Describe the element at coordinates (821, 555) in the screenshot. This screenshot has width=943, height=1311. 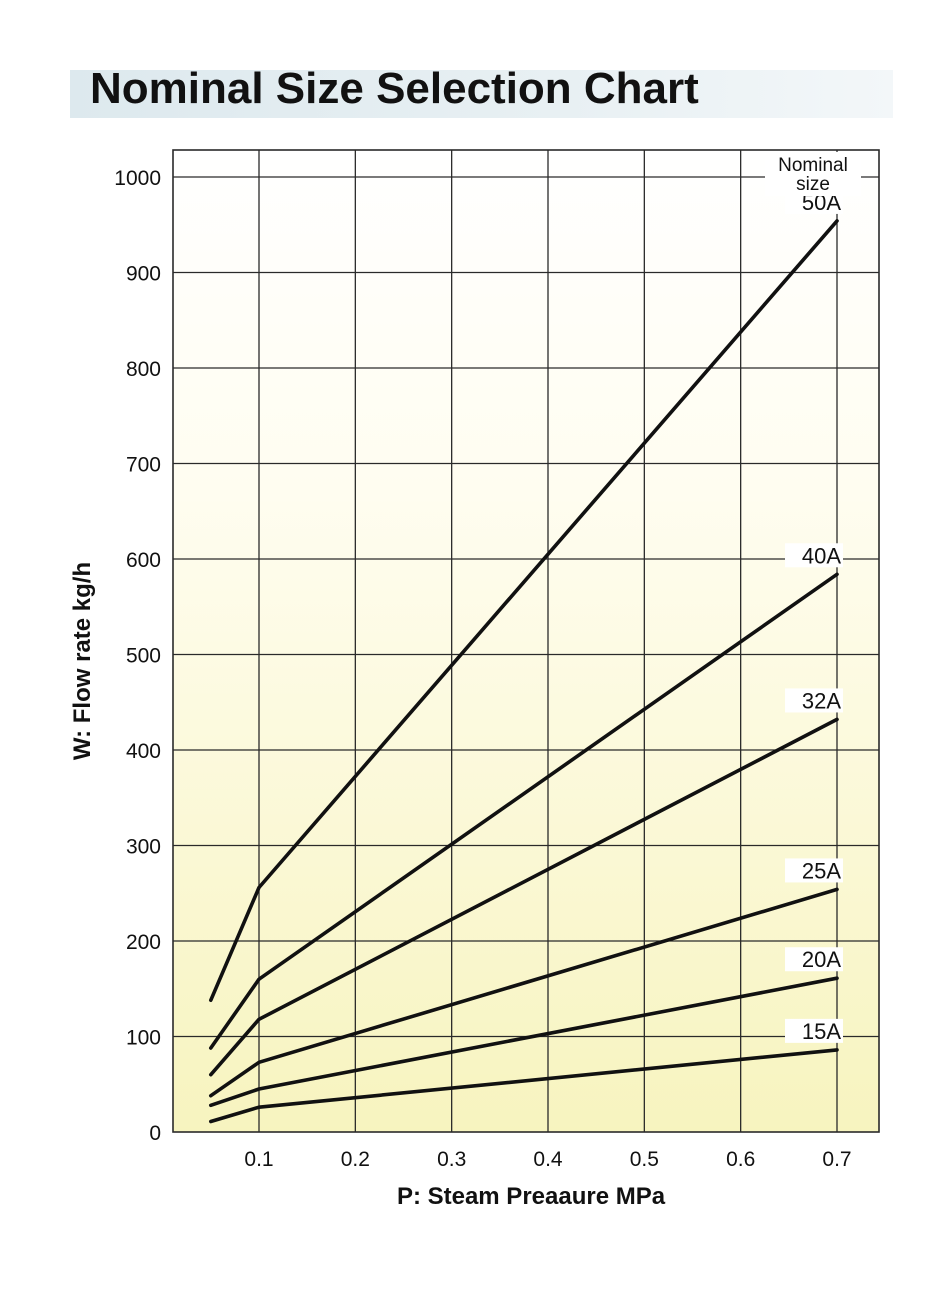
I see `series-label-40A: 40A` at that location.